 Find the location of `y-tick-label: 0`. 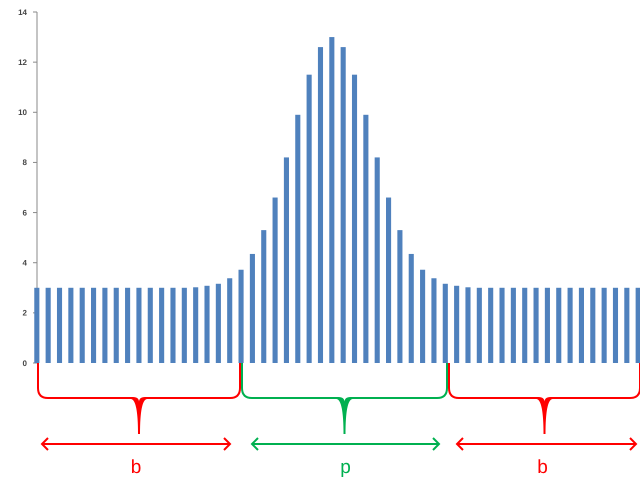

y-tick-label: 0 is located at coordinates (25, 363).